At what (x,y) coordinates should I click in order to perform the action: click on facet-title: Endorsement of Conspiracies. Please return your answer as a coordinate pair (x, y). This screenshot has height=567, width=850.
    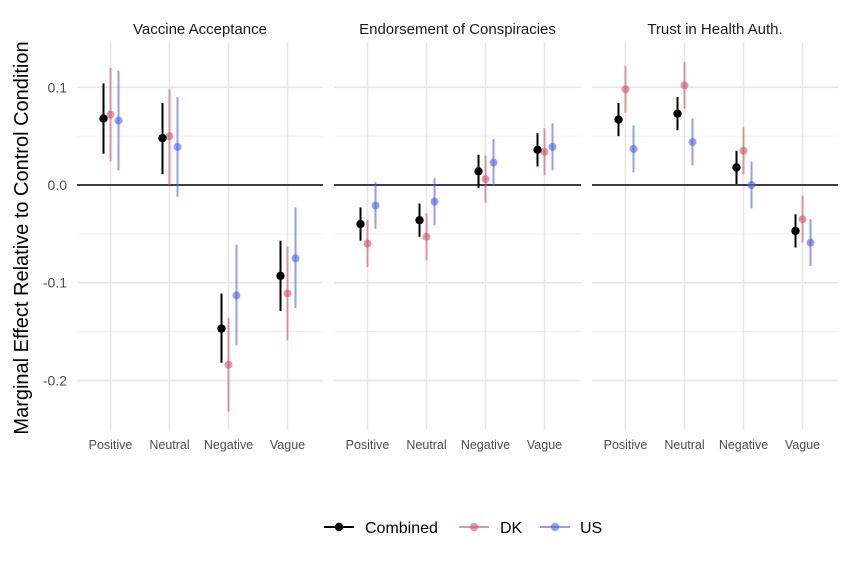
    Looking at the image, I should click on (457, 29).